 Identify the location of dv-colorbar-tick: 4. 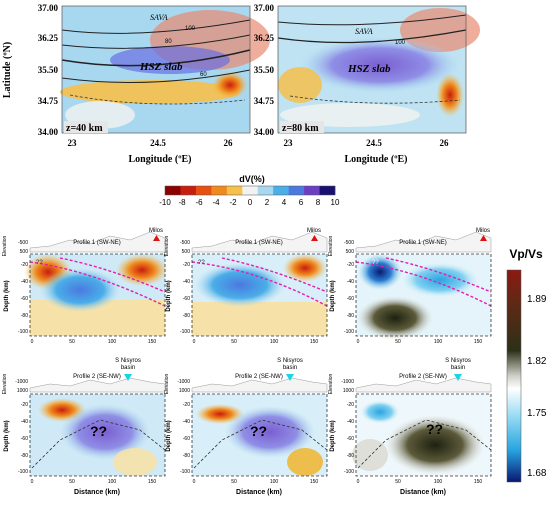
(284, 202).